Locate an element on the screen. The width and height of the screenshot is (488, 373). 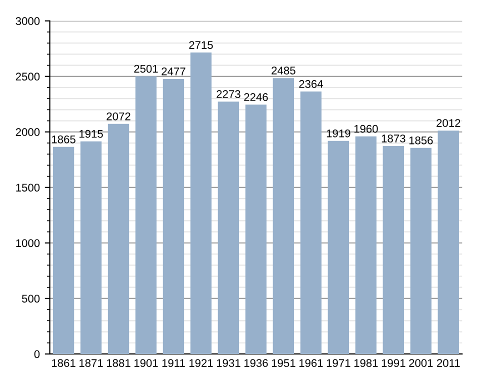
data-label: 2246 is located at coordinates (256, 97).